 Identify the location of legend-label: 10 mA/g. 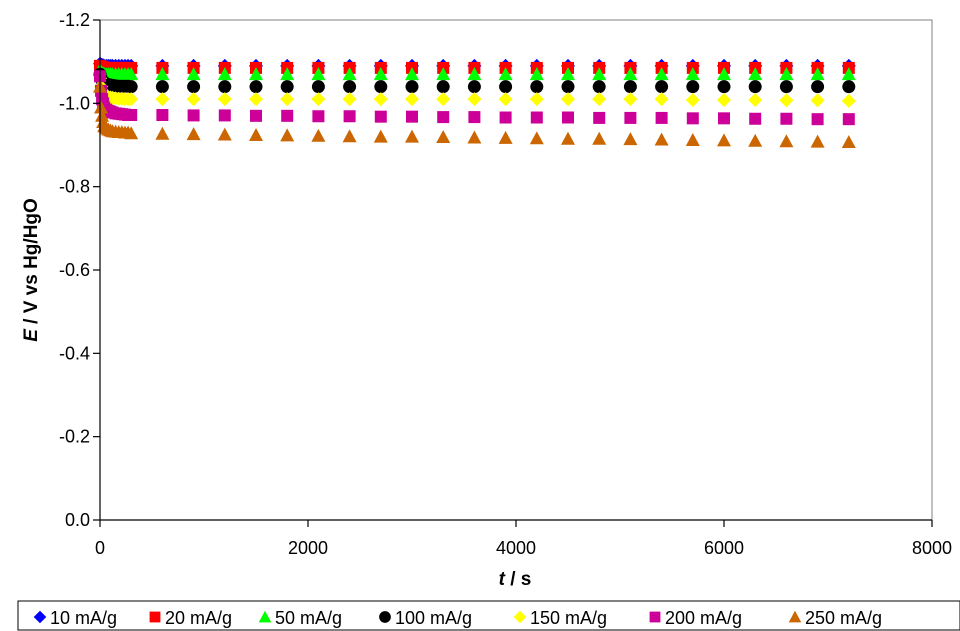
(83, 618).